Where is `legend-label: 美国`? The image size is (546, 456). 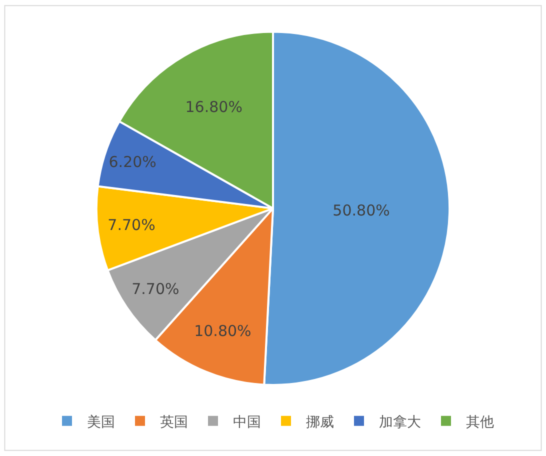 legend-label: 美国 is located at coordinates (101, 422).